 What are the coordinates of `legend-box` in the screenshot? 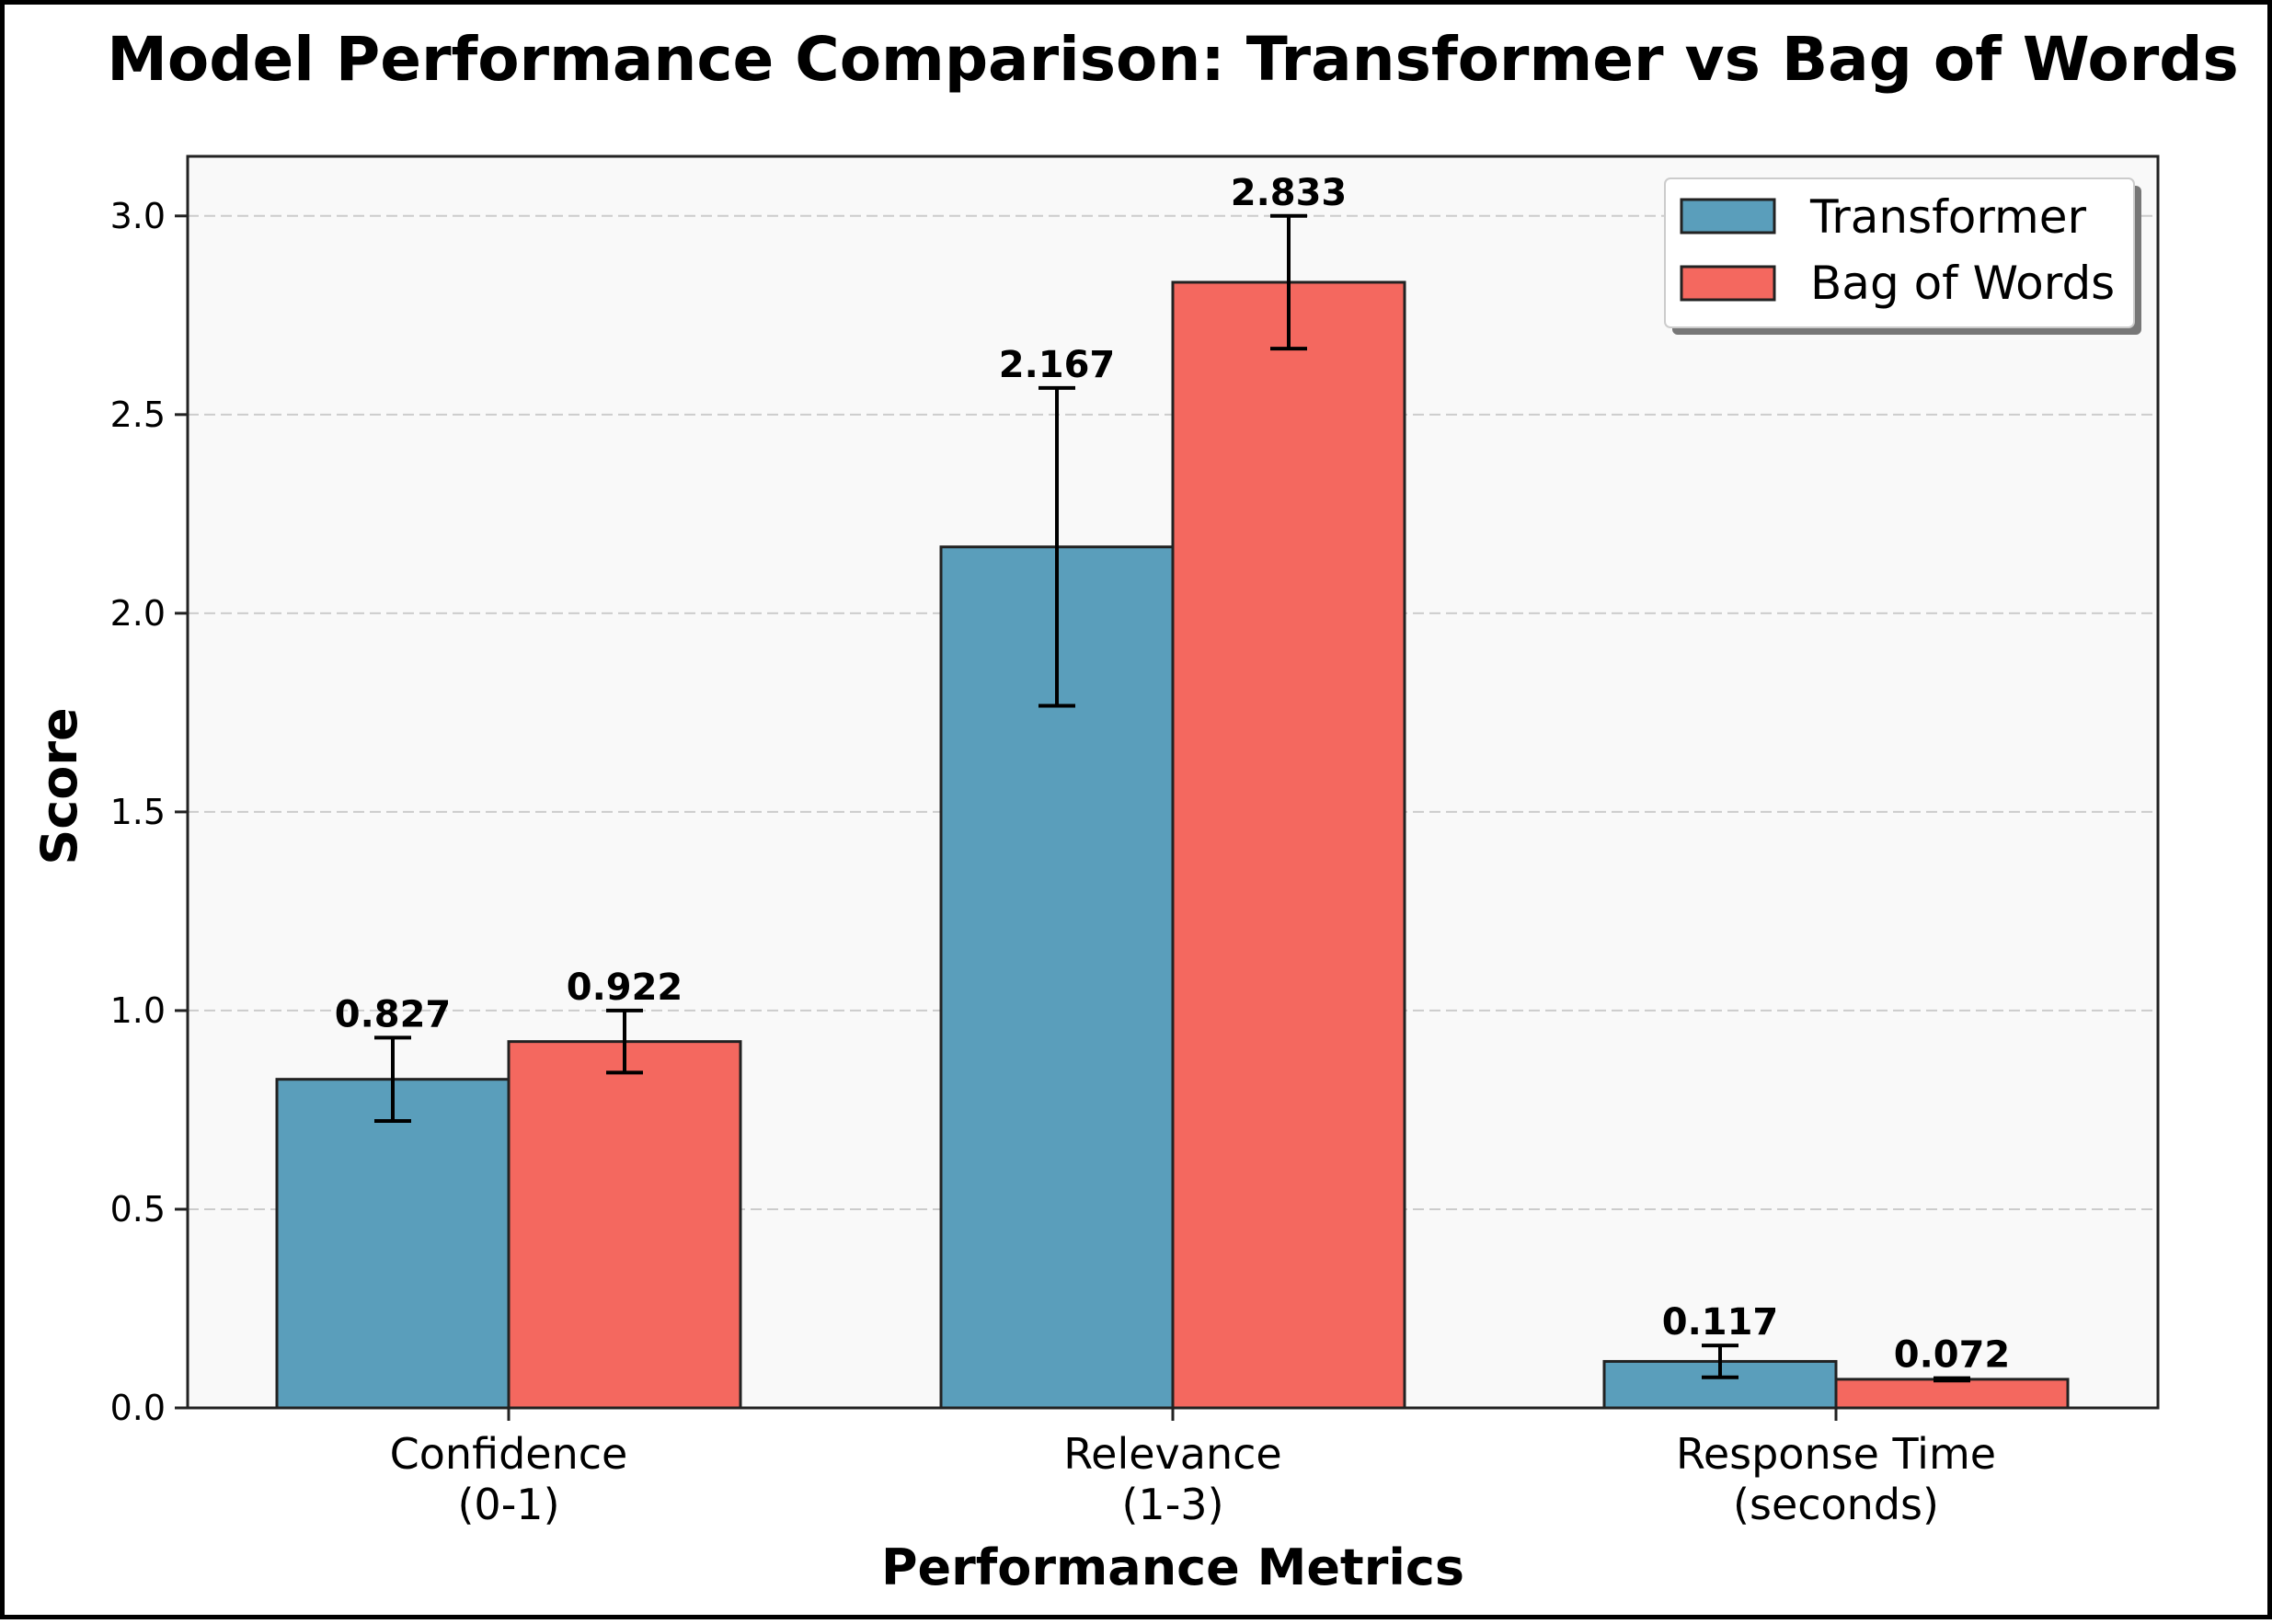 It's located at (1900, 253).